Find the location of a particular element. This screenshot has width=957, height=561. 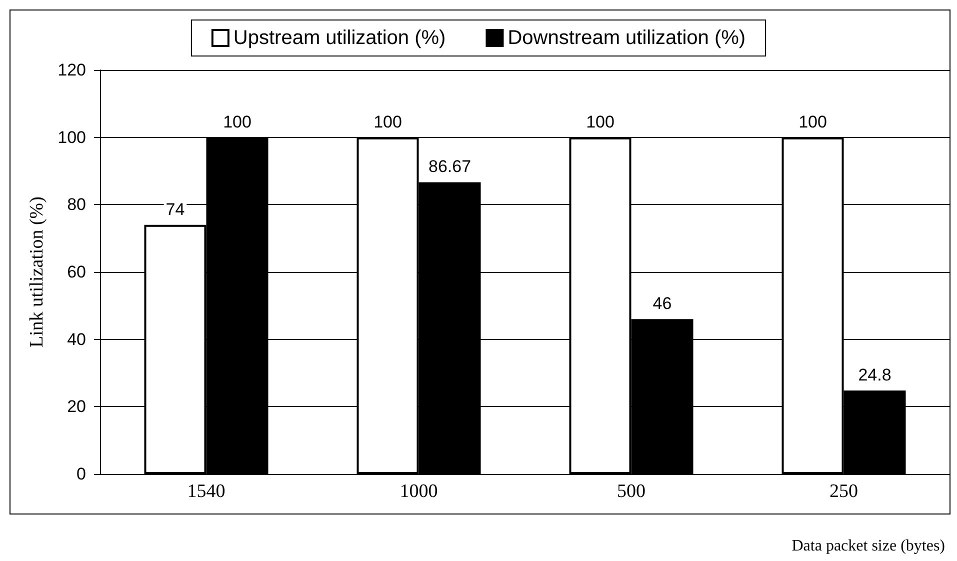

x-tick-label: 1540 is located at coordinates (206, 491).